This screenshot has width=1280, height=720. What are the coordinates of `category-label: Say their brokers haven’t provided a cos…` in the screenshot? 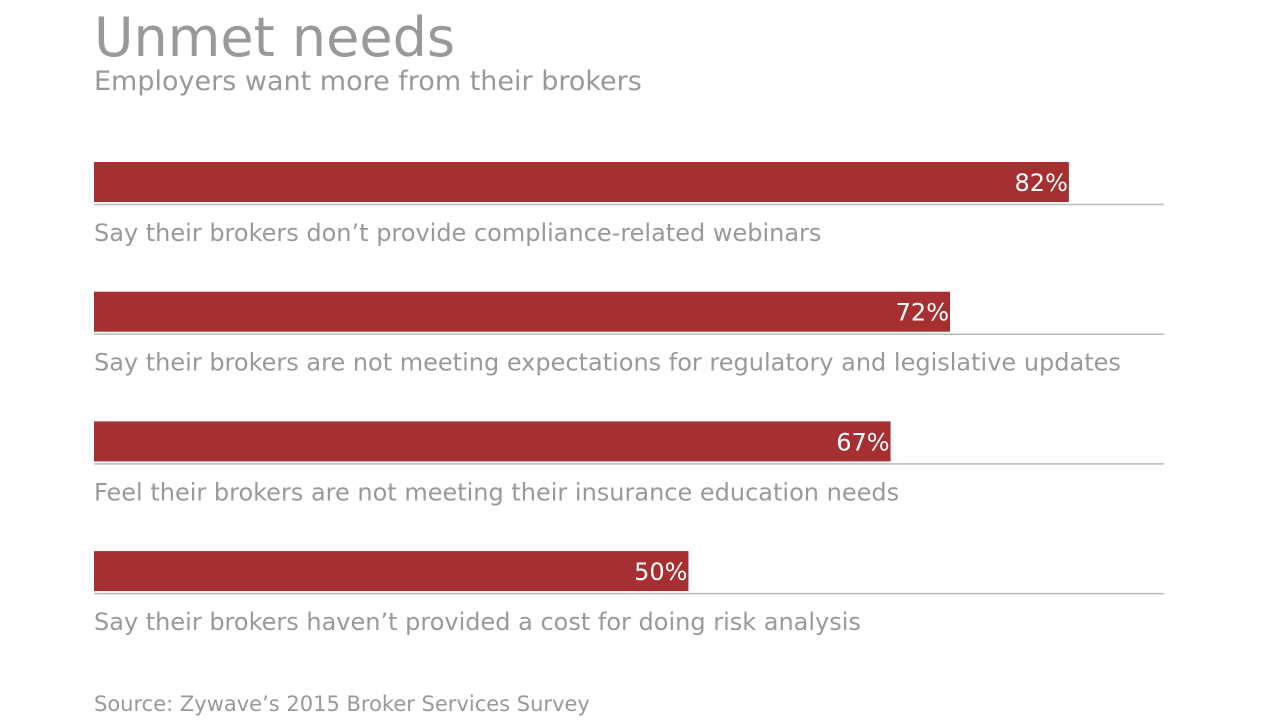 It's located at (477, 622).